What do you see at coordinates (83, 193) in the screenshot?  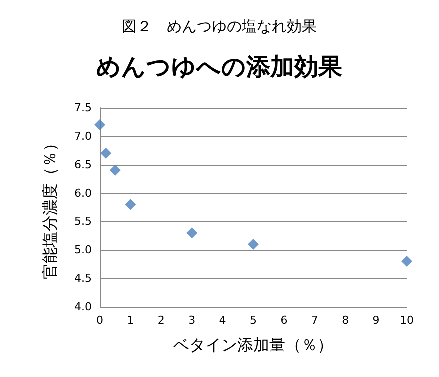 I see `y-tick-label: 6.0` at bounding box center [83, 193].